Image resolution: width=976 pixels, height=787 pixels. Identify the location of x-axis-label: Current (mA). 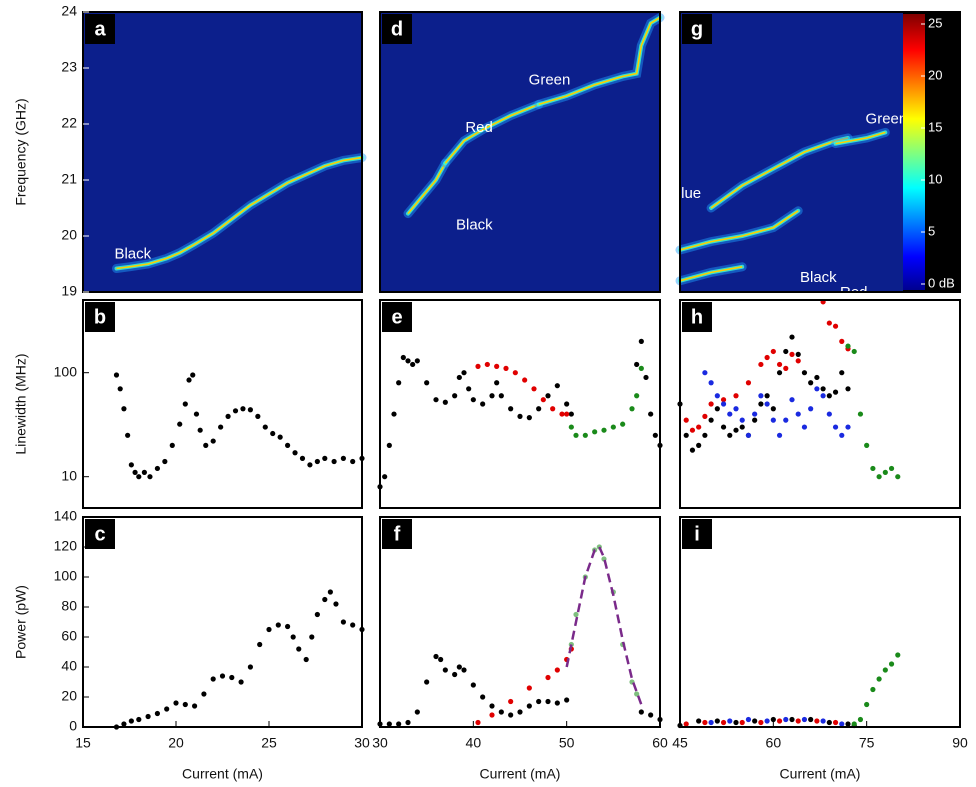
(222, 774).